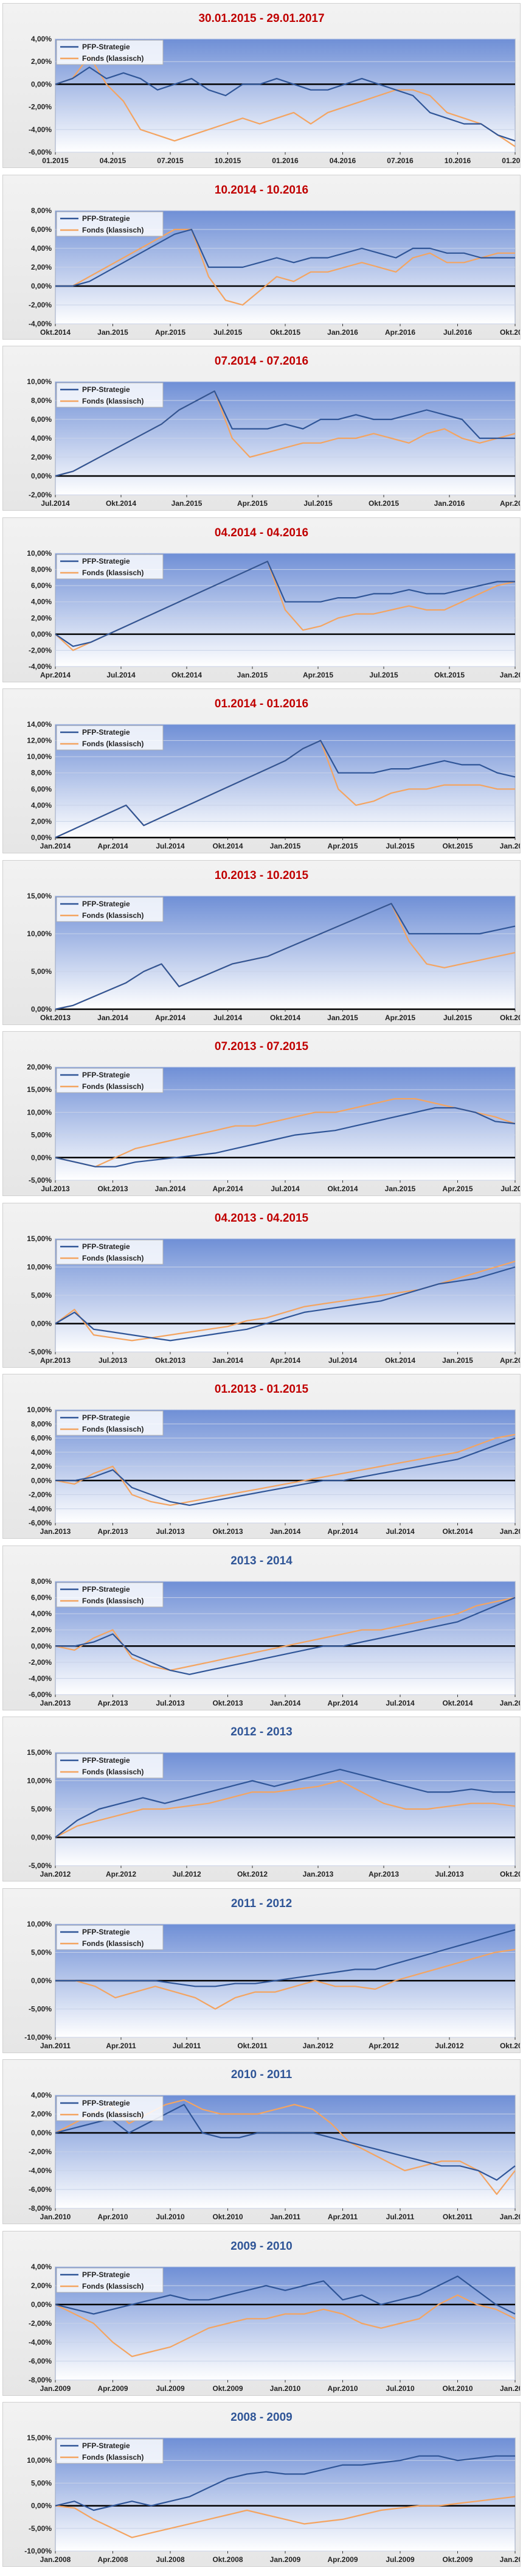 This screenshot has width=523, height=2576. What do you see at coordinates (41, 1866) in the screenshot?
I see `y-tick-label: -5,00%` at bounding box center [41, 1866].